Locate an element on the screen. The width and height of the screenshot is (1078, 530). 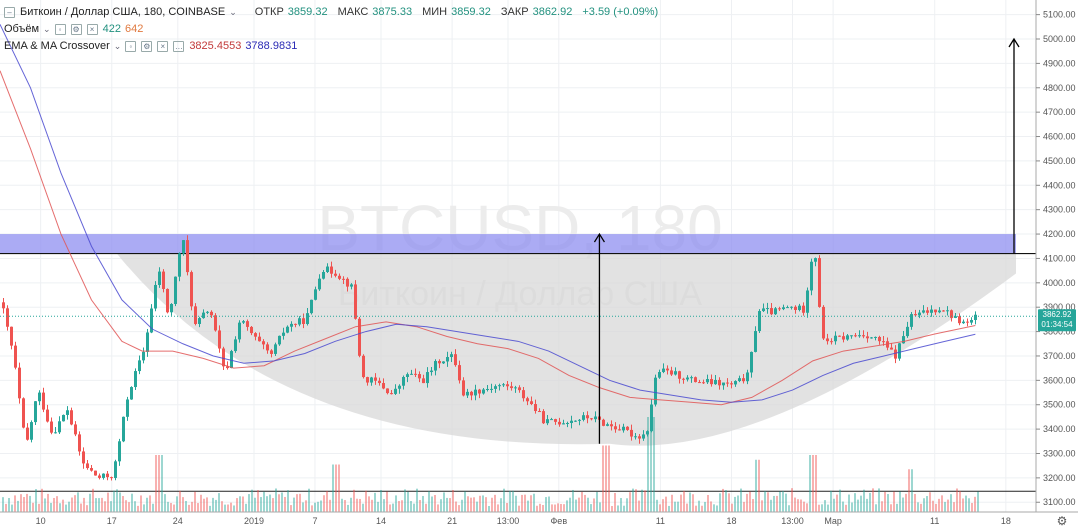
y-tick-label: 3600.00 is located at coordinates (1059, 380).